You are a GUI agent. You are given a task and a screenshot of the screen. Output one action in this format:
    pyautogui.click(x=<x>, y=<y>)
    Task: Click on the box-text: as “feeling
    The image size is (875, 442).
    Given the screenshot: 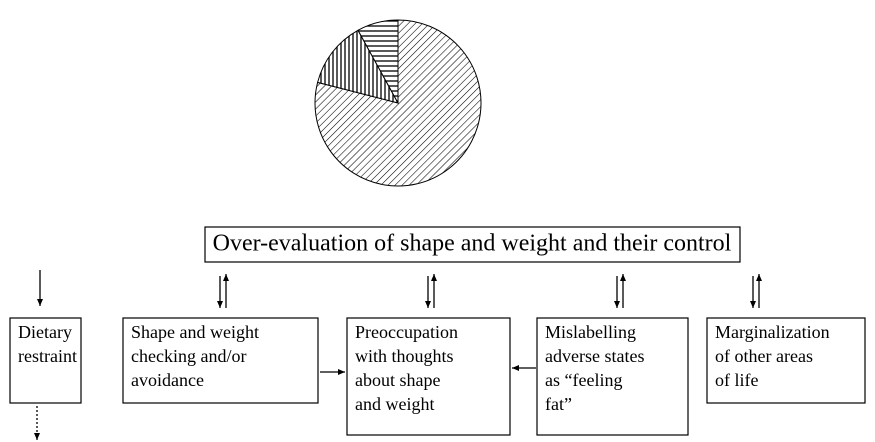 What is the action you would take?
    pyautogui.click(x=583, y=380)
    